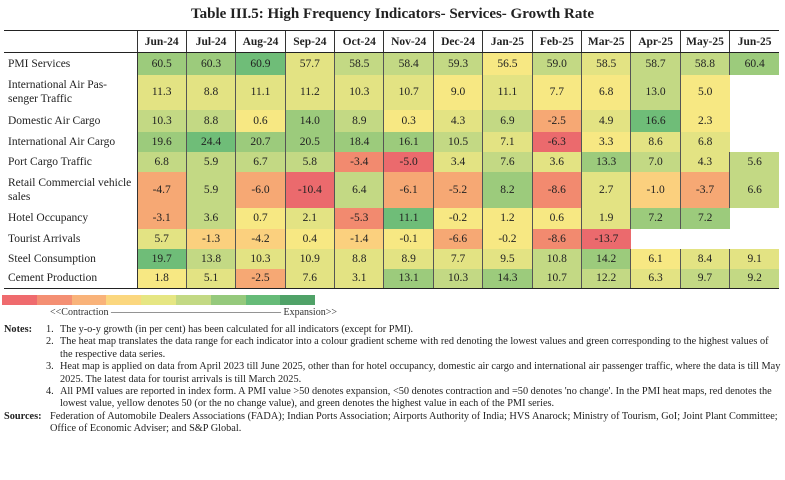  What do you see at coordinates (210, 41) in the screenshot?
I see `column-header-jul-24: Jul-24` at bounding box center [210, 41].